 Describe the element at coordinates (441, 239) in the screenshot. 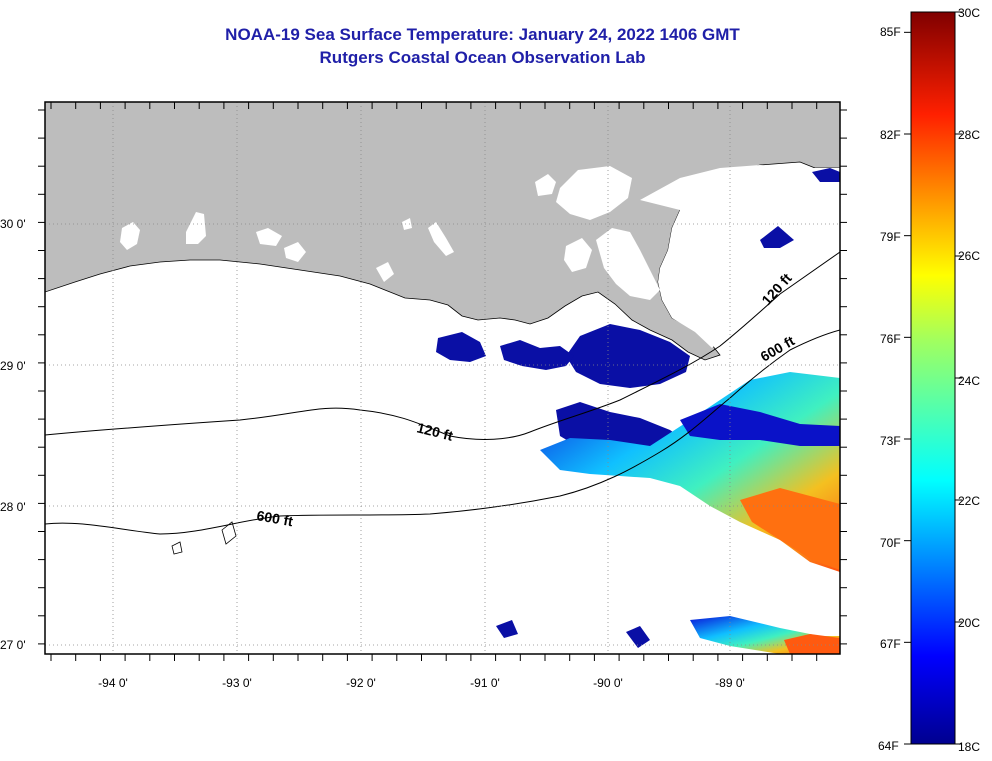

I see `marsh-central` at that location.